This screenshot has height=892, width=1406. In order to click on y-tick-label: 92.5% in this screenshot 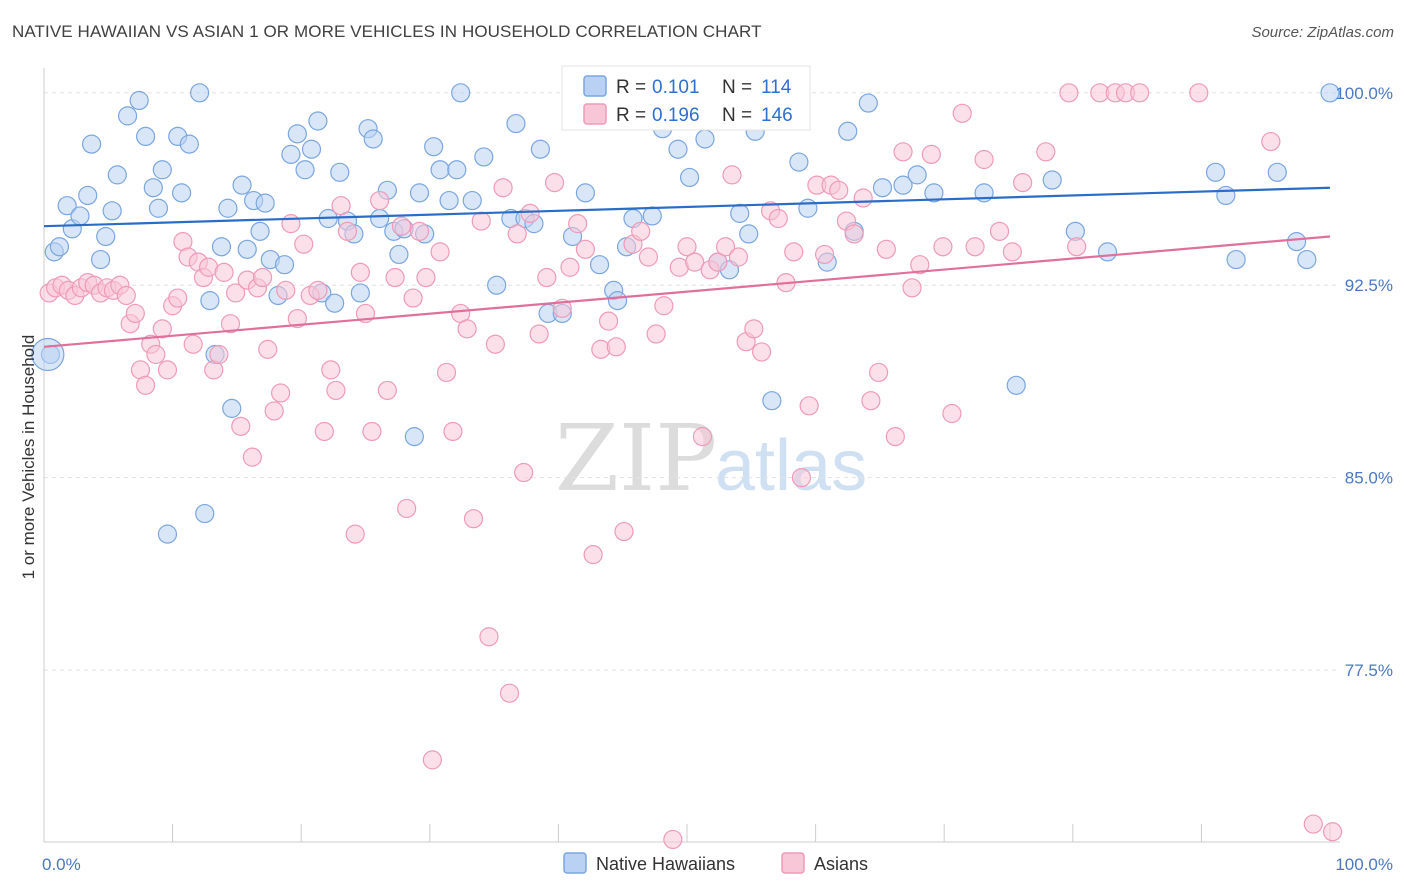, I will do `click(1369, 285)`.